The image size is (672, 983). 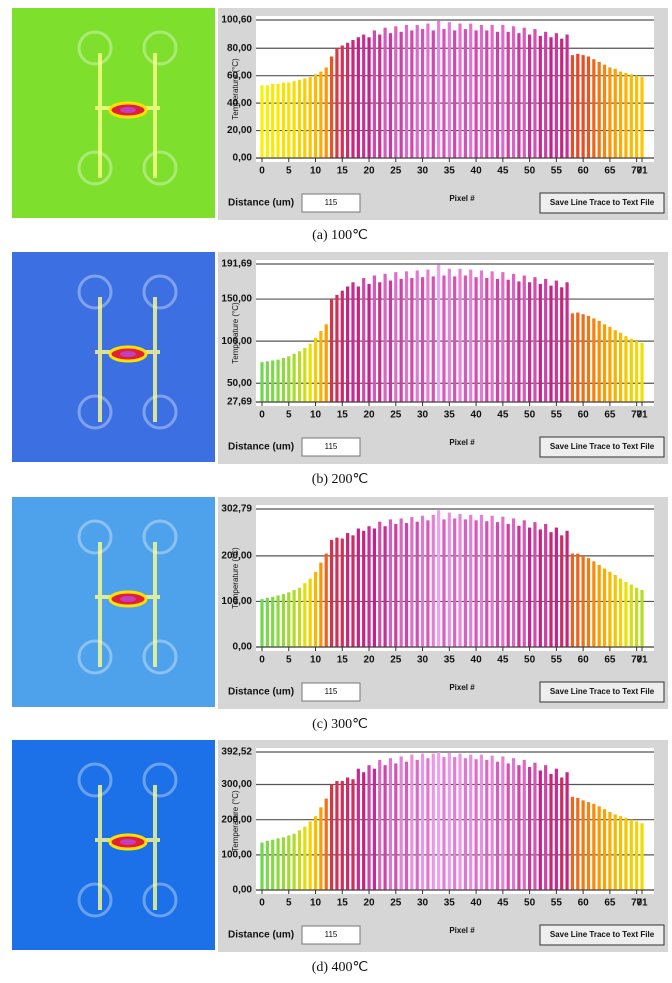 What do you see at coordinates (235, 578) in the screenshot?
I see `y-axis-label: Temperature (°C)` at bounding box center [235, 578].